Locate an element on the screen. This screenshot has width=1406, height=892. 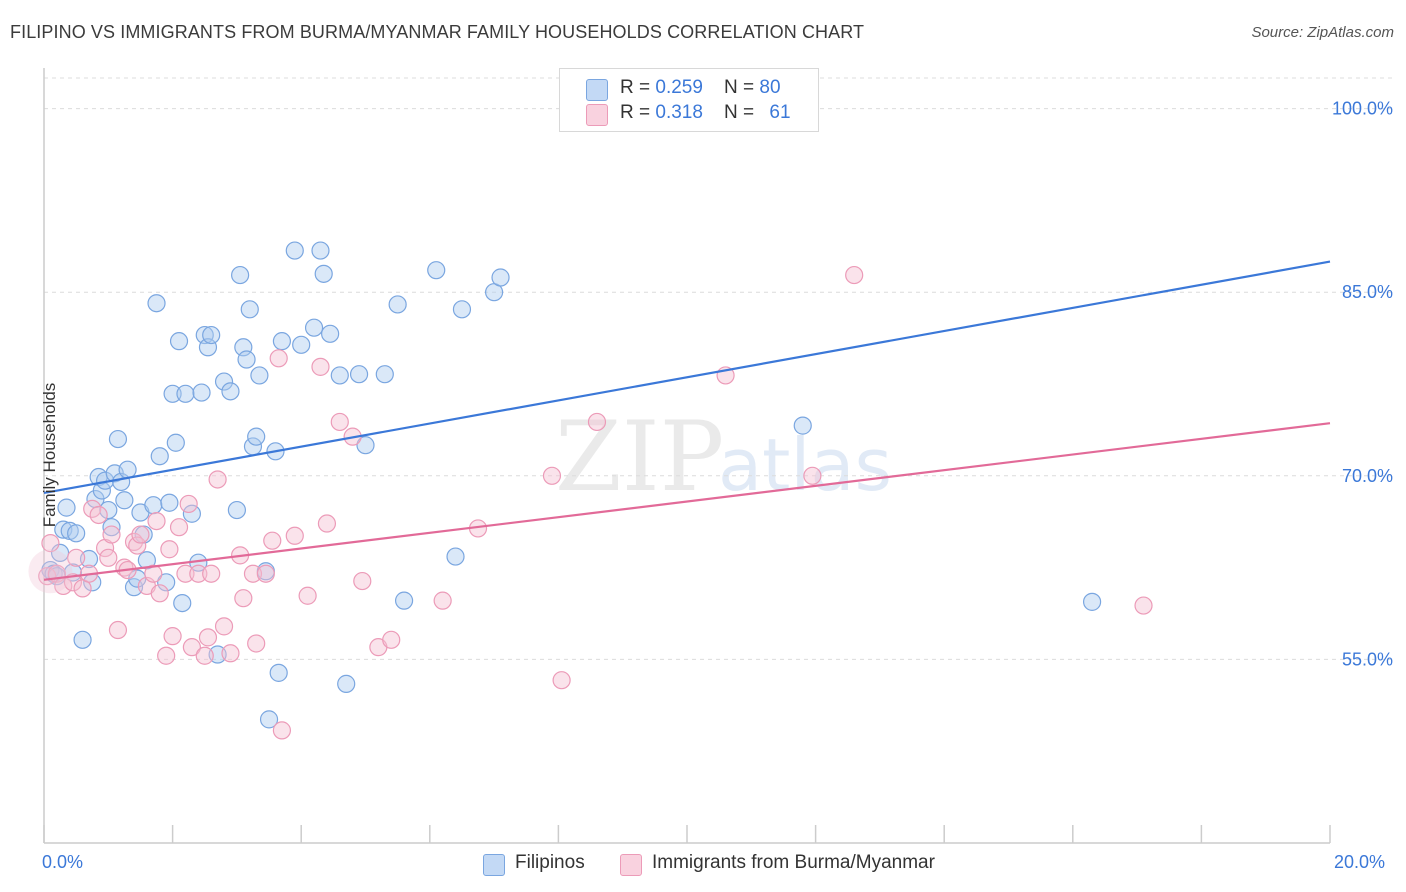
bottom-swatch-pink is located at coordinates (631, 865).